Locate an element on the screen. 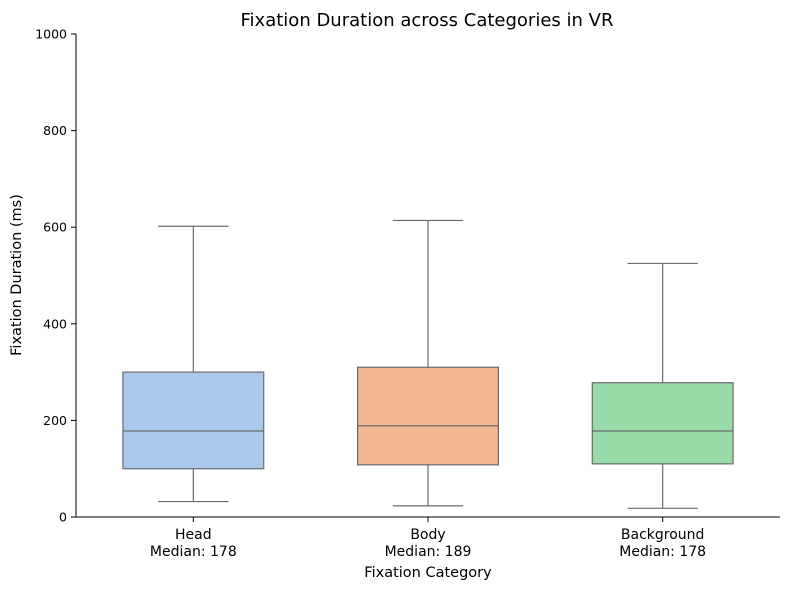 This screenshot has width=790, height=590. x-tick-sublabel: Median: 189 is located at coordinates (428, 552).